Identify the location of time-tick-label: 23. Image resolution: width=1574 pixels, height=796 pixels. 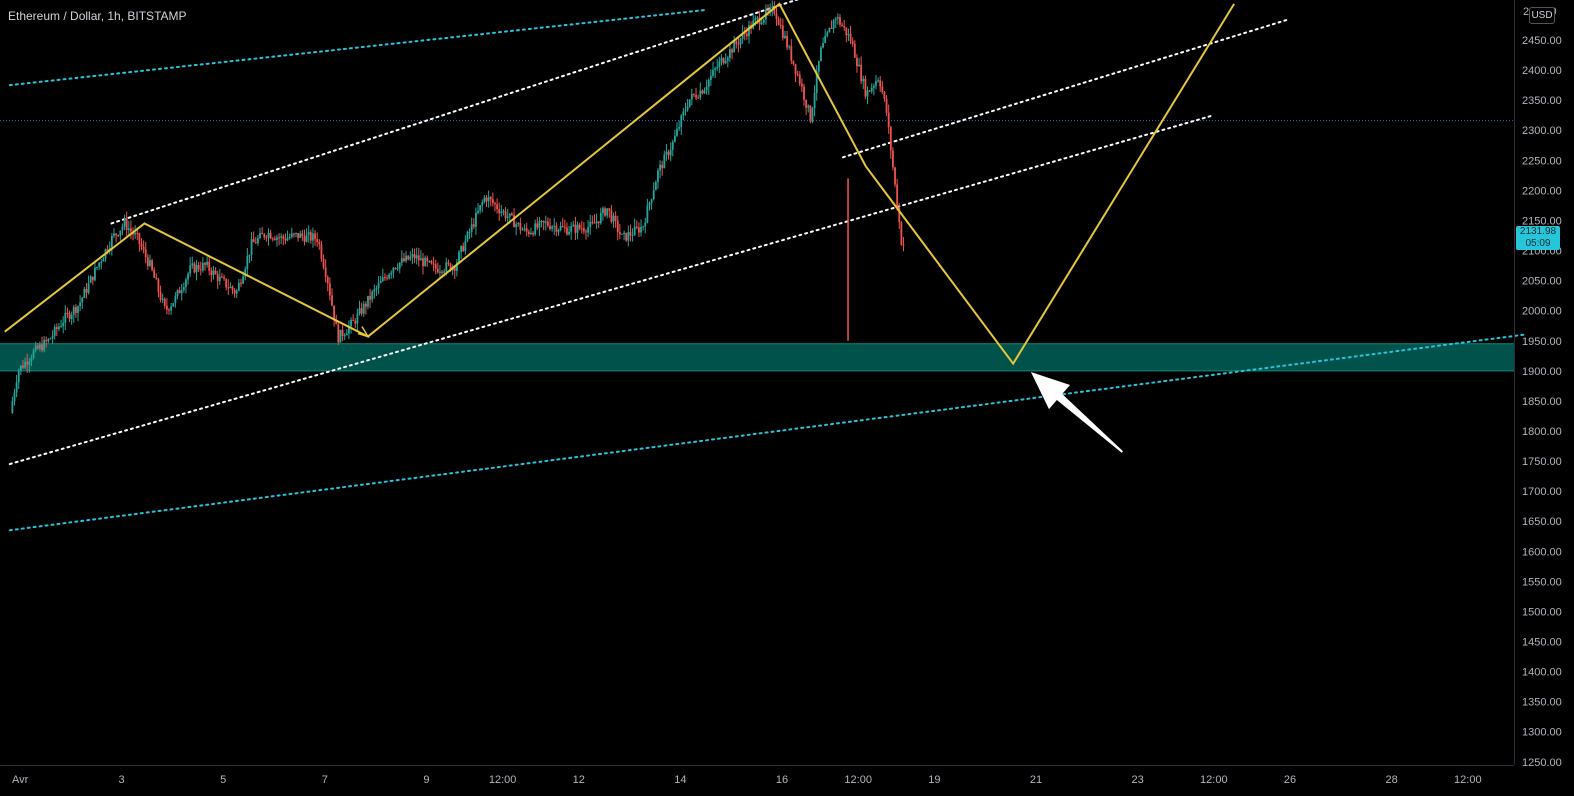
(1137, 780).